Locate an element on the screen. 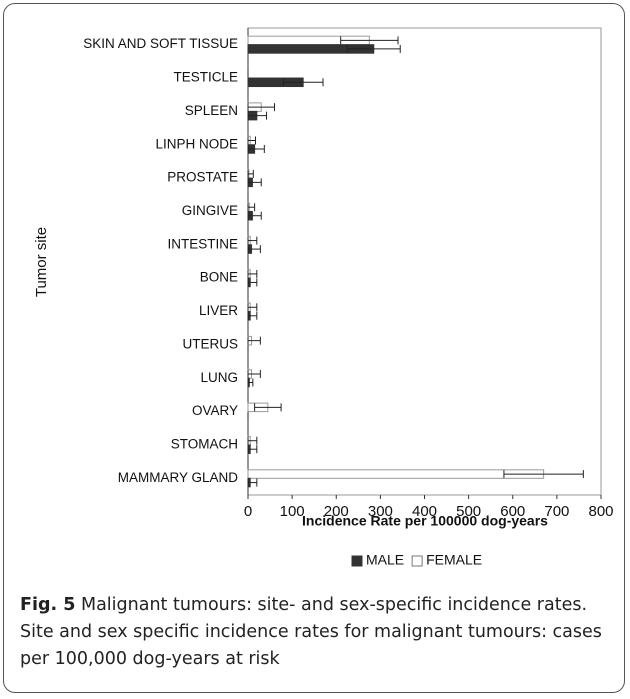 Image resolution: width=630 pixels, height=699 pixels. x-tick-label: 800 is located at coordinates (600, 511).